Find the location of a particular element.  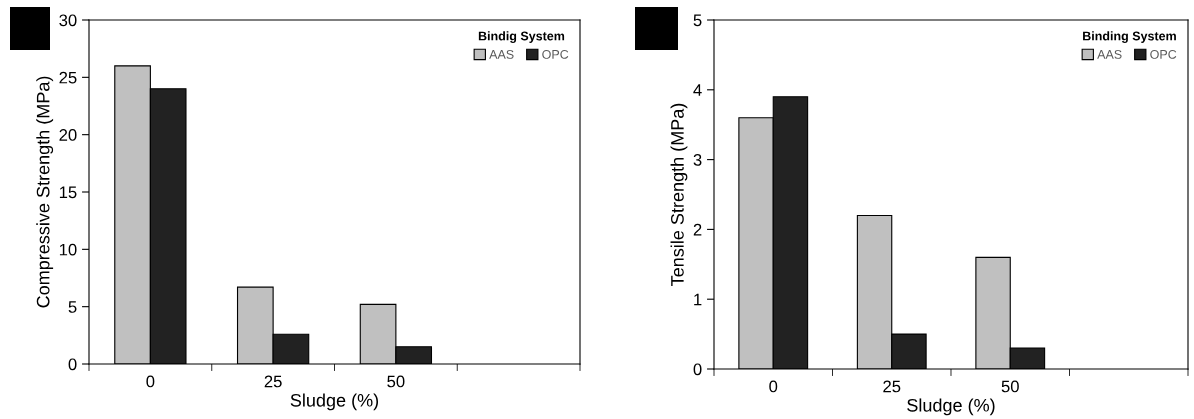

y-tick-label: 10 is located at coordinates (68, 249).